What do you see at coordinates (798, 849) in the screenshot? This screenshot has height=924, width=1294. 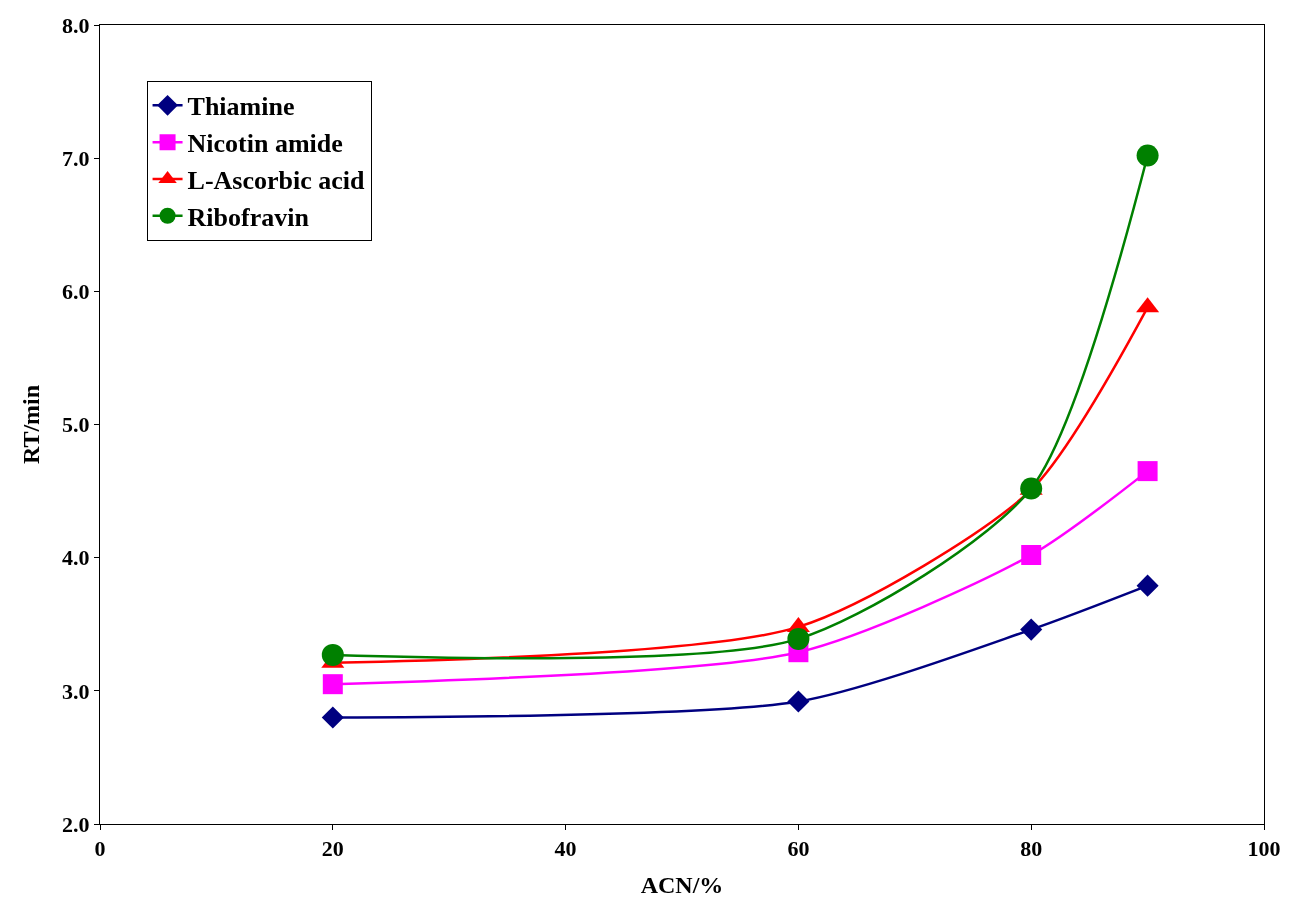 I see `x-tick-label: 60` at bounding box center [798, 849].